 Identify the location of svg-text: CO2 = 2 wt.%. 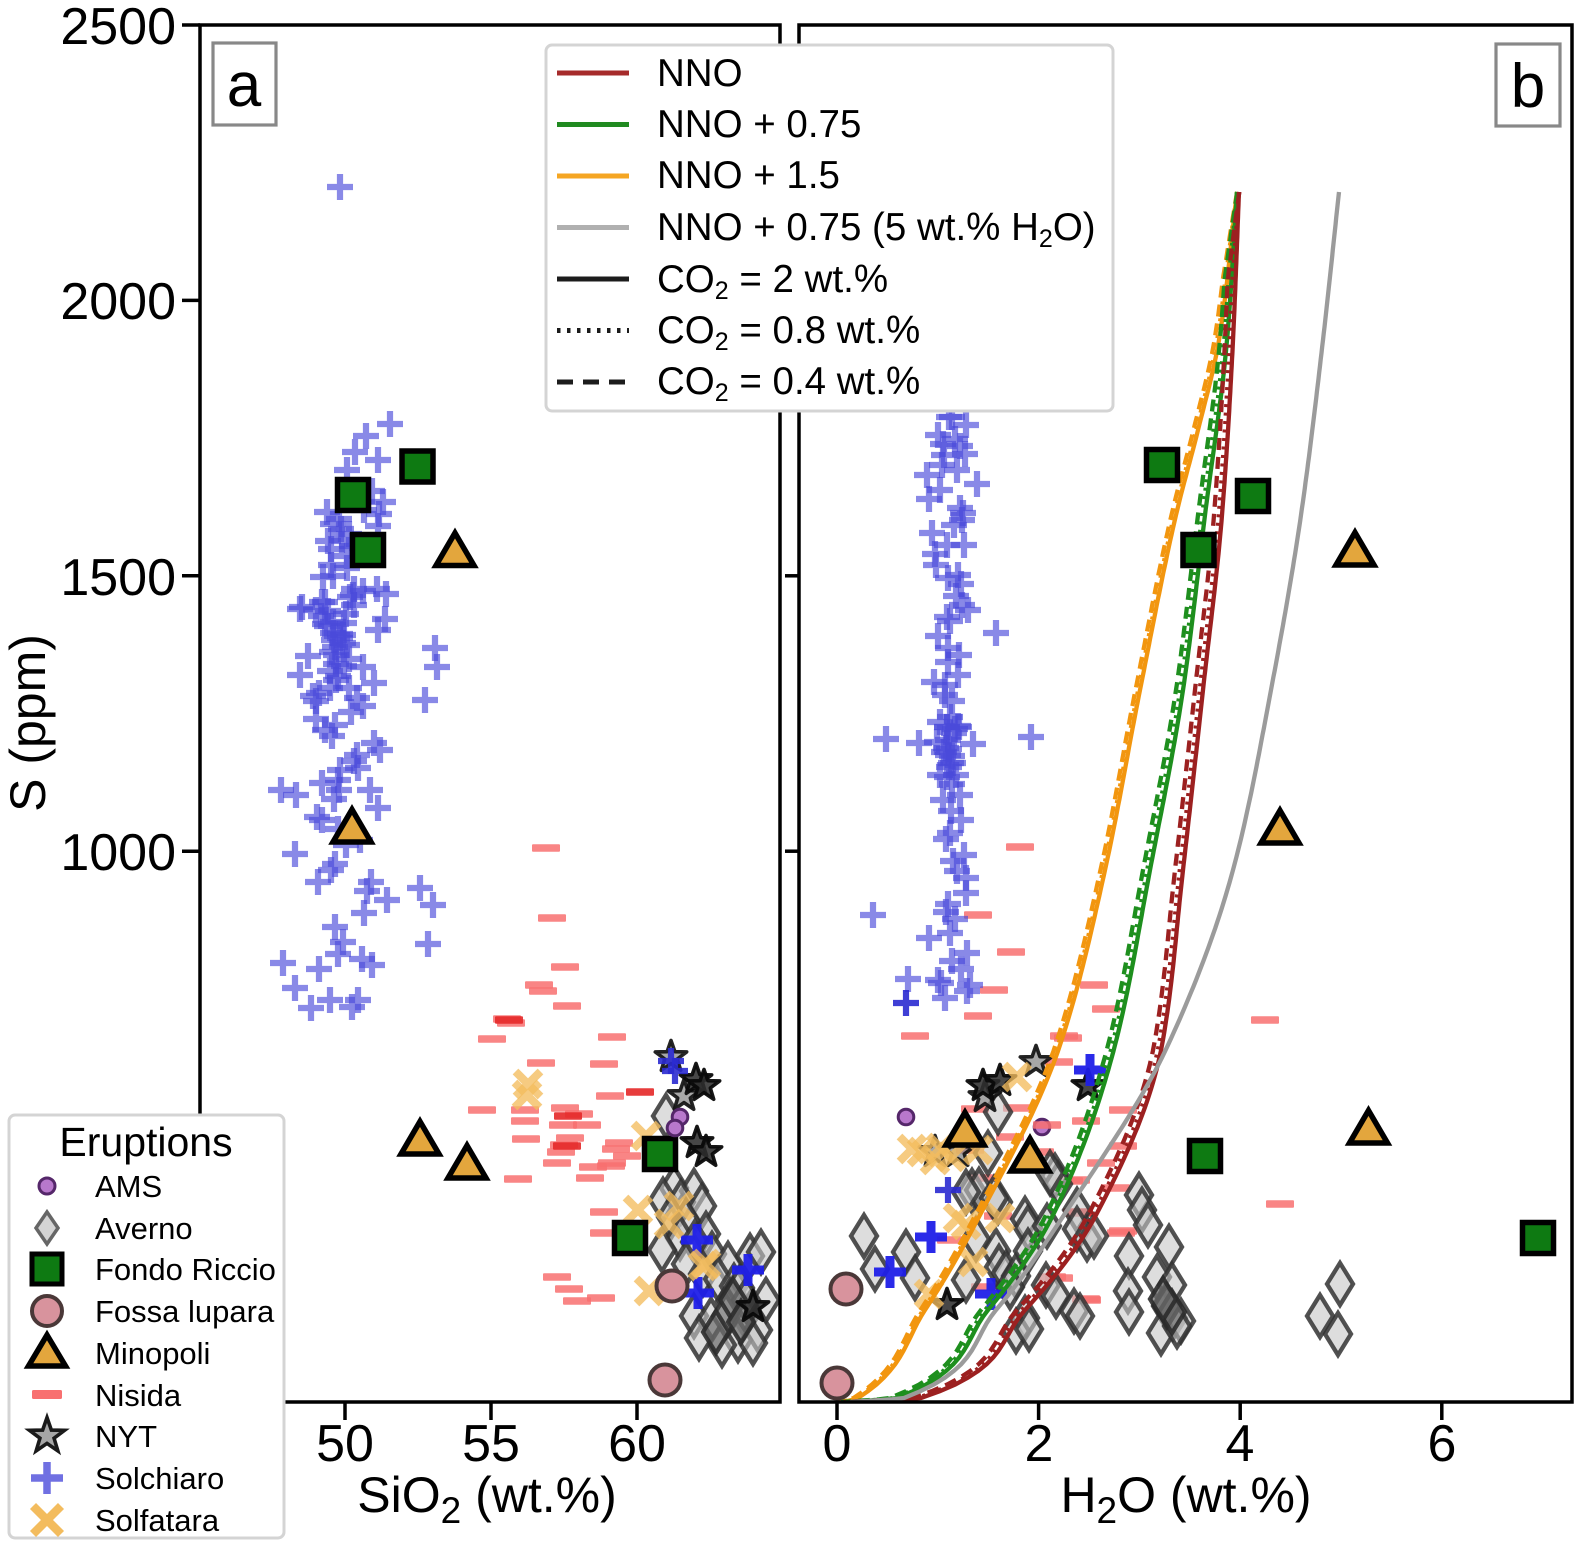
(772, 281).